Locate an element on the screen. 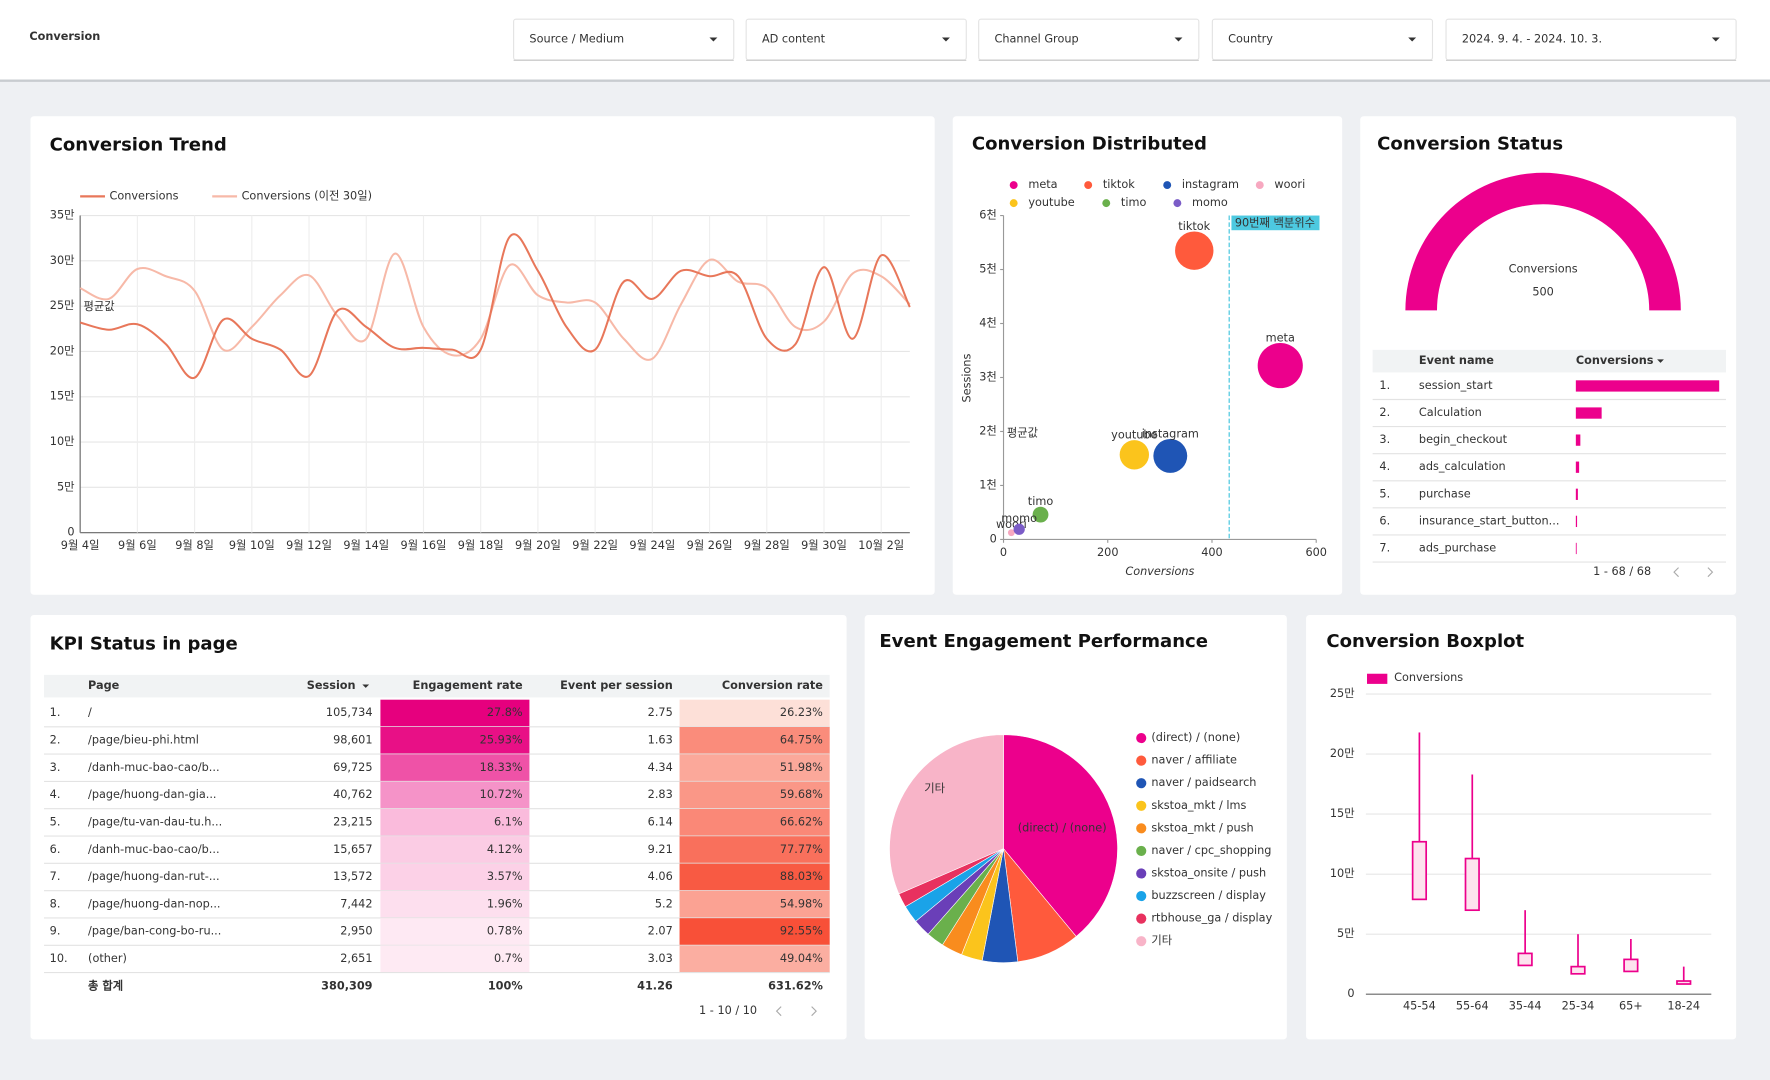 The height and width of the screenshot is (1080, 1770). legend-label: naver / cpc_shopping is located at coordinates (1211, 850).